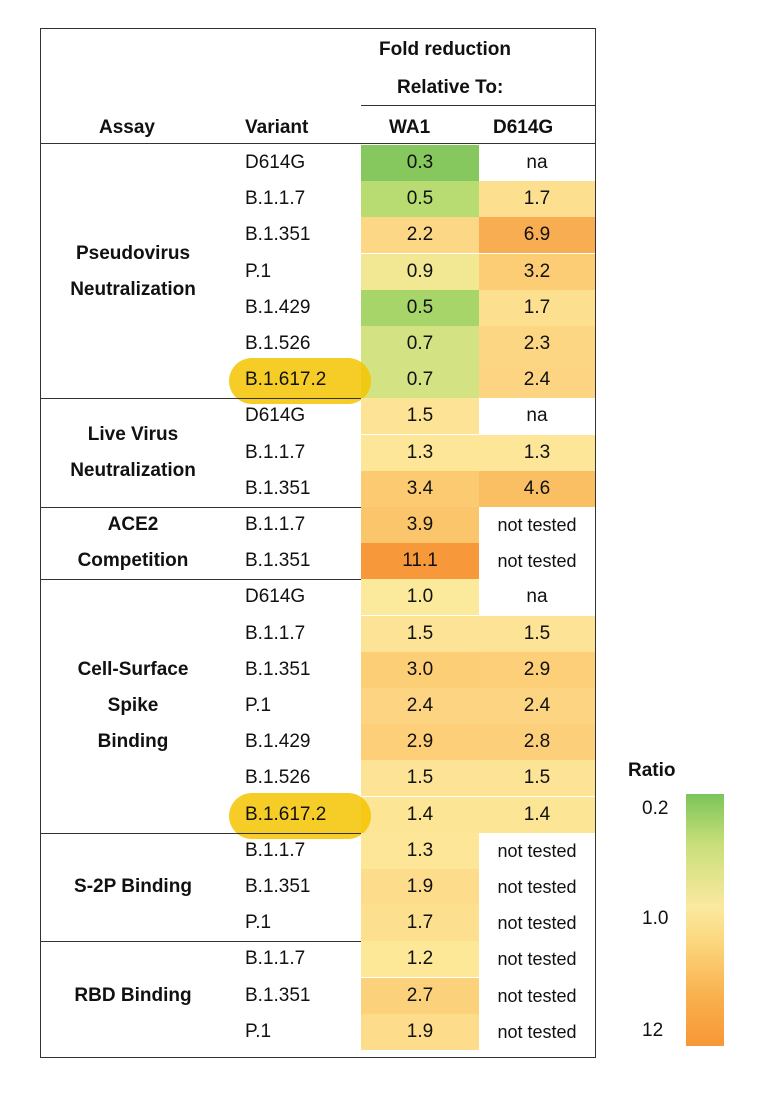 The width and height of the screenshot is (760, 1096). Describe the element at coordinates (655, 918) in the screenshot. I see `legend-tick-mid: 1.0` at that location.